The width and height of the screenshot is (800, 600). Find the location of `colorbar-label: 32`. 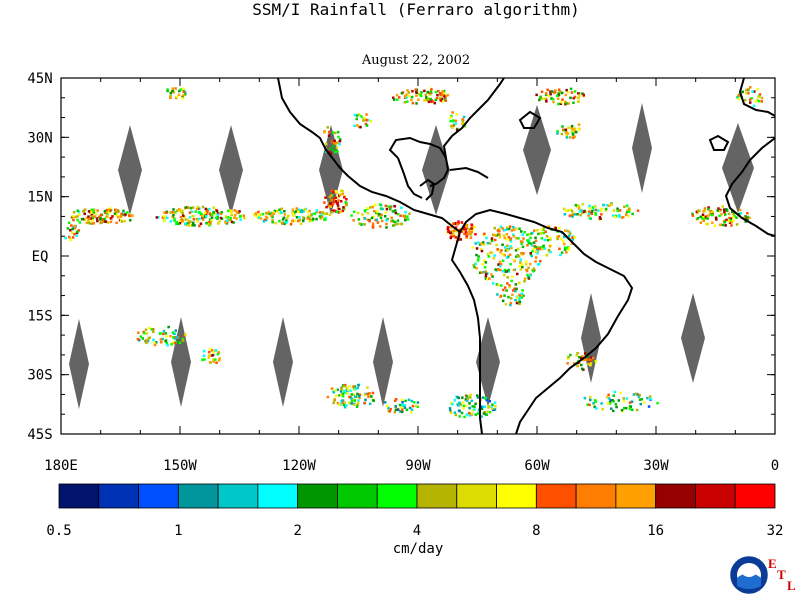

colorbar-label: 32 is located at coordinates (775, 531).